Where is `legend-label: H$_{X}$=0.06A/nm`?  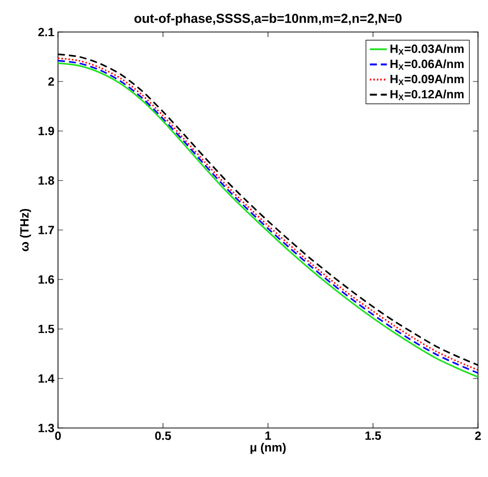 legend-label: H$_{X}$=0.06A/nm is located at coordinates (427, 64).